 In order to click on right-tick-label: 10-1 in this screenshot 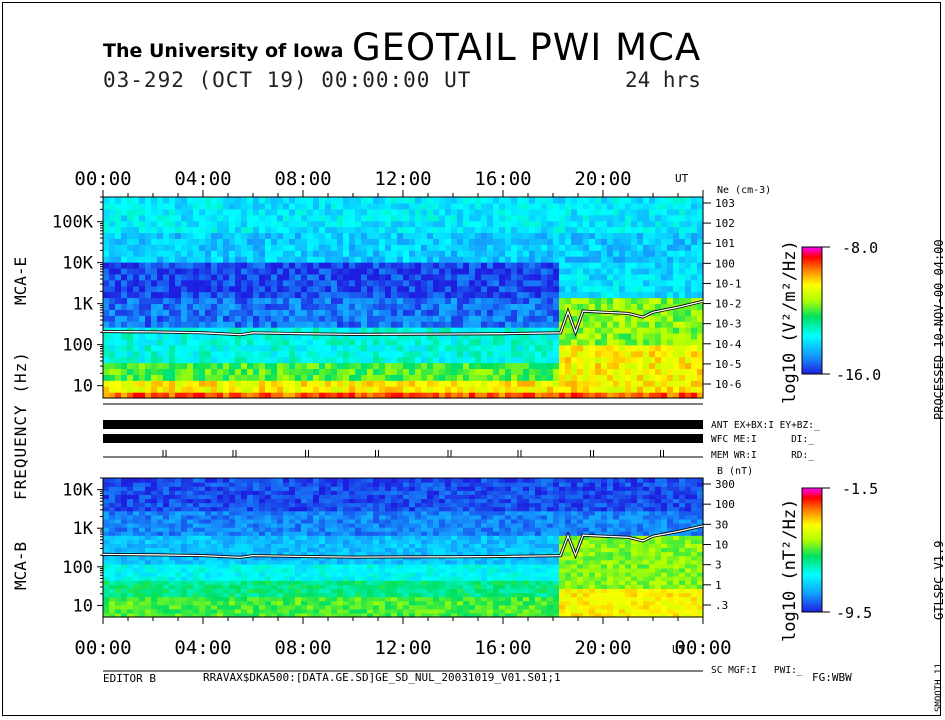, I will do `click(728, 283)`.